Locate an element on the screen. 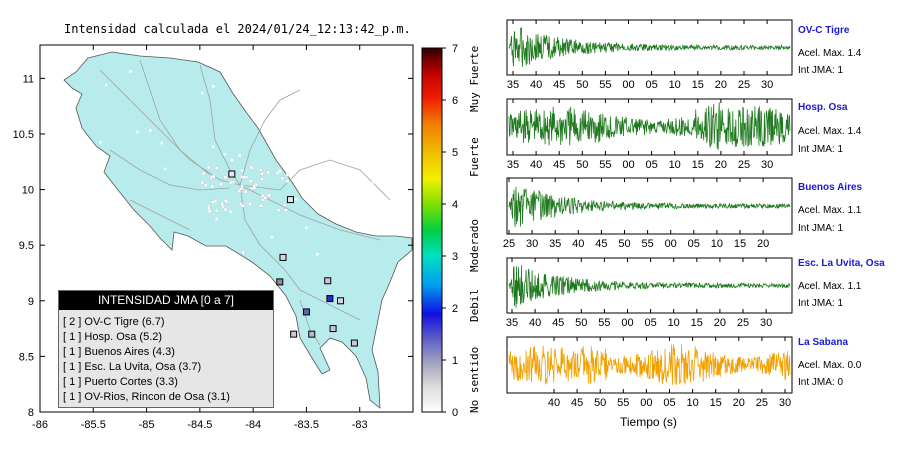  waveform-x-label: Tiempo (s) is located at coordinates (648, 422).